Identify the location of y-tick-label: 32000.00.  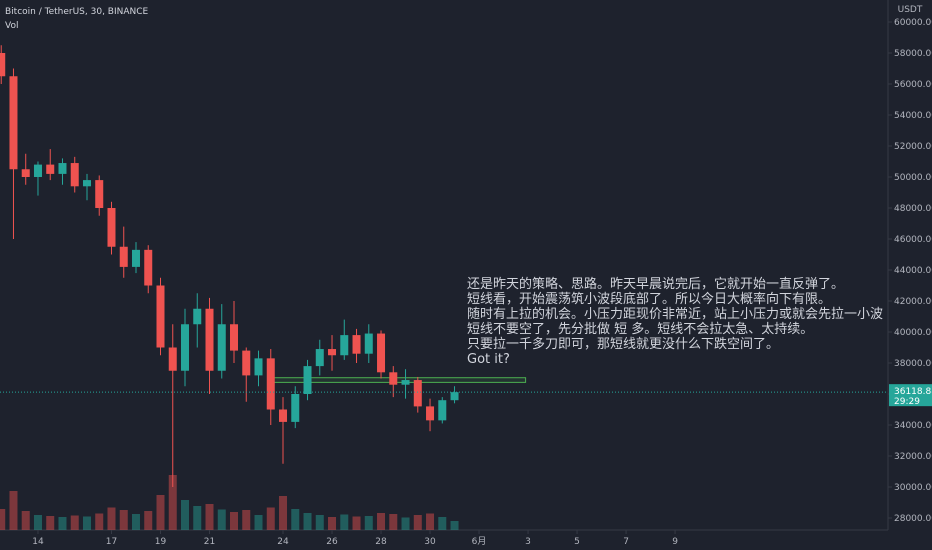
(913, 457).